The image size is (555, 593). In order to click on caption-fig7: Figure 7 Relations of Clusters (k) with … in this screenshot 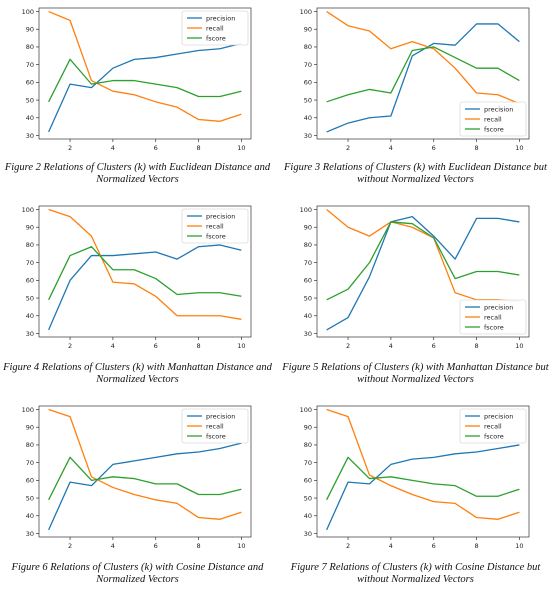, I will do `click(415, 573)`.